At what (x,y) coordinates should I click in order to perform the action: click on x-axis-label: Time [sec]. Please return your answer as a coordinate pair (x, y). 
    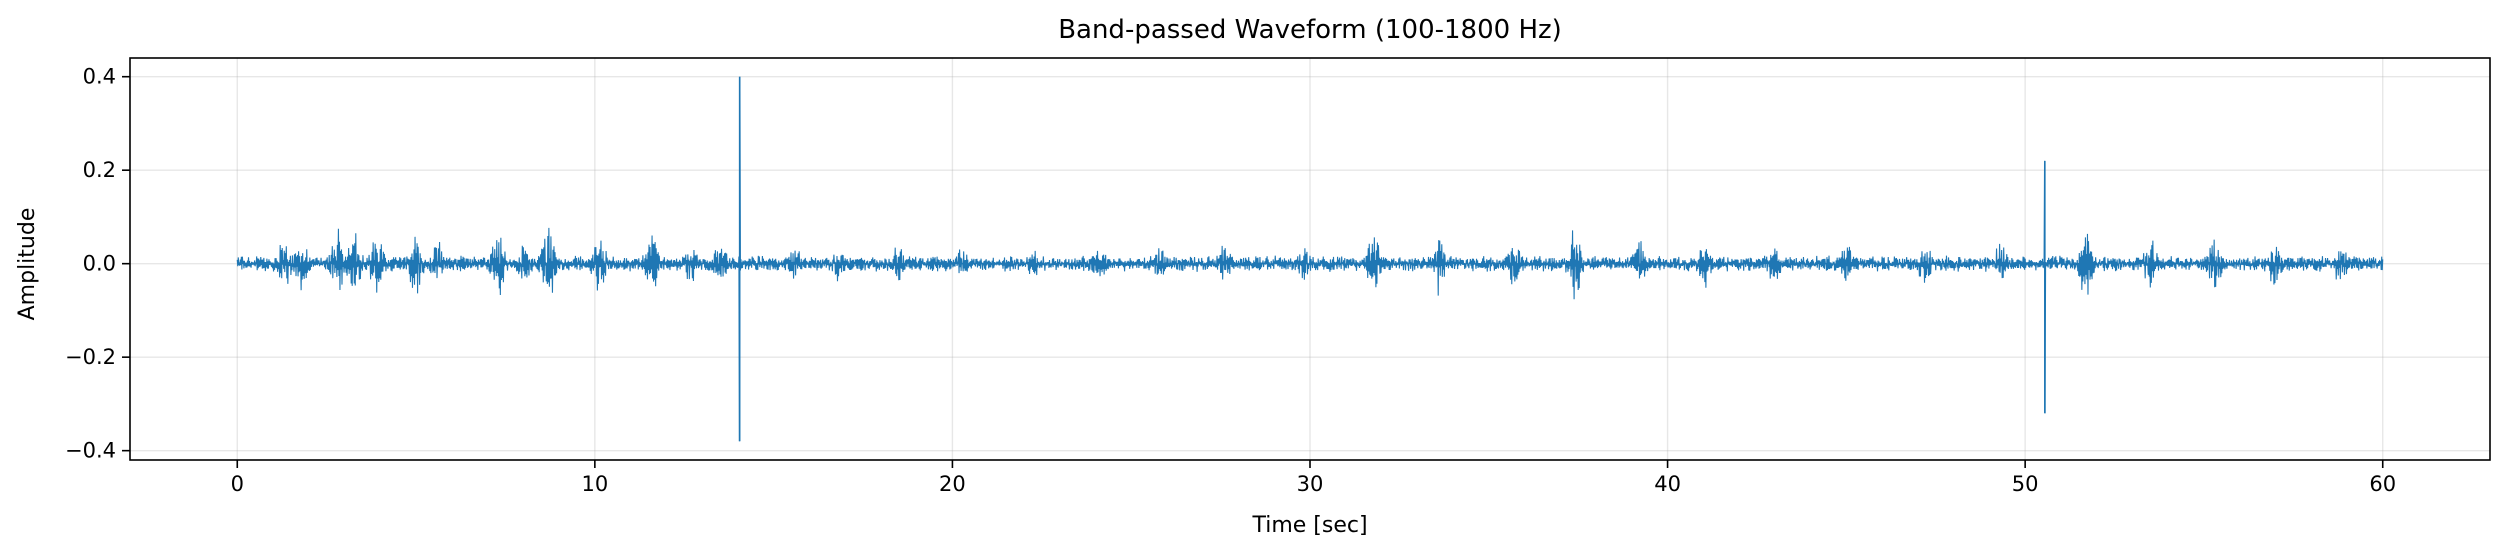
    Looking at the image, I should click on (1309, 525).